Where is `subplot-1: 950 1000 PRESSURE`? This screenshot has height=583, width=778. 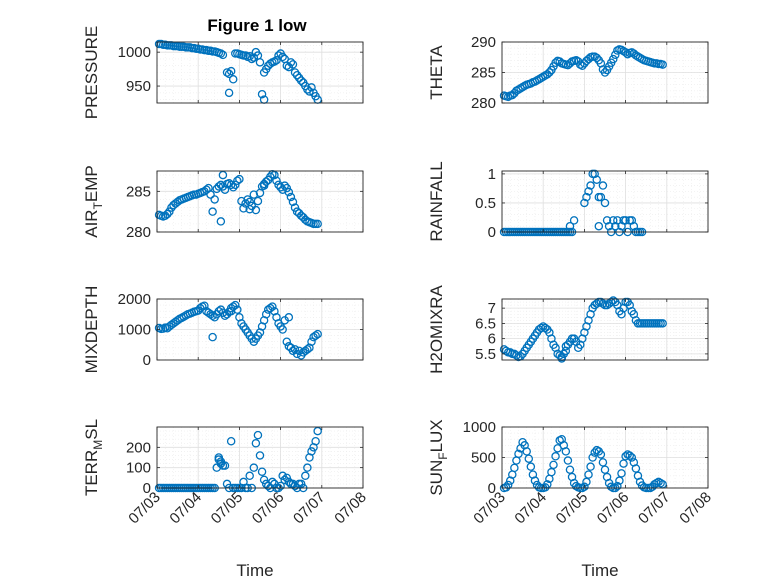
subplot-1: 950 1000 PRESSURE is located at coordinates (223, 72).